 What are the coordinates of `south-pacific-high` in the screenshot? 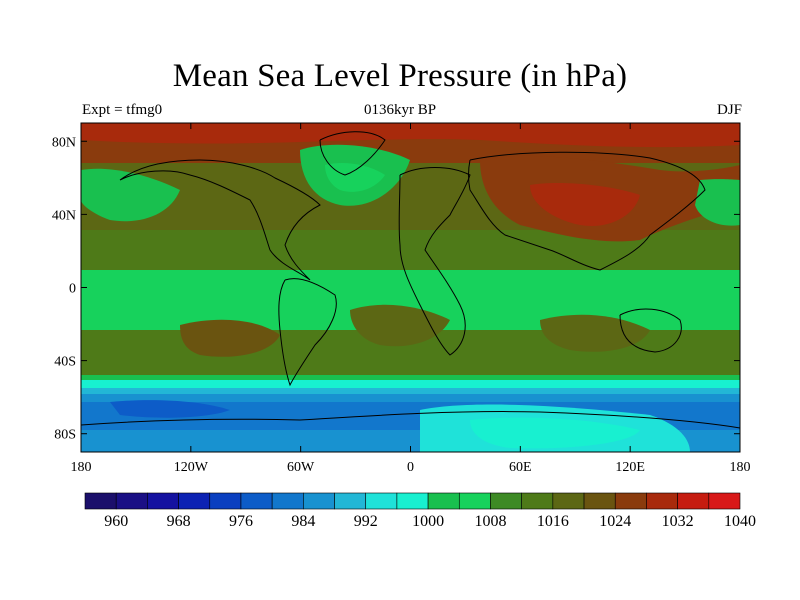 It's located at (230, 338).